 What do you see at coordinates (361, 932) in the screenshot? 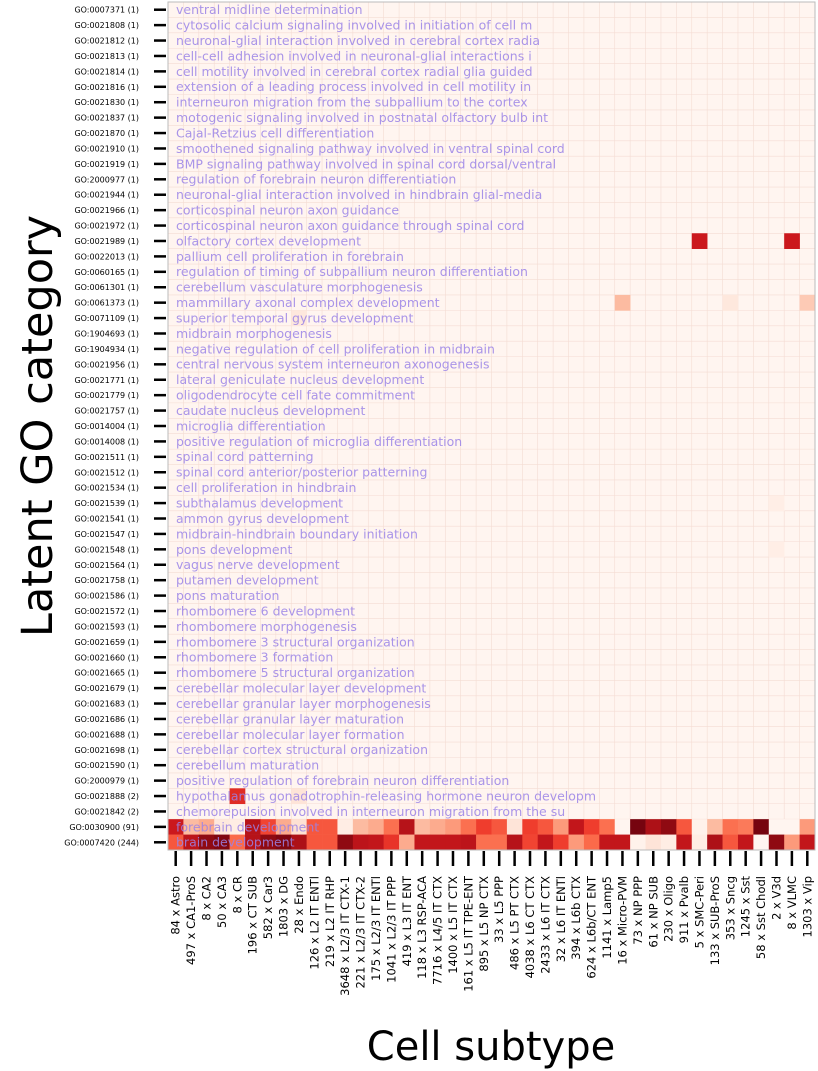
I see `x-tick-label: 221 x L2/3 IT CTX-2` at bounding box center [361, 932].